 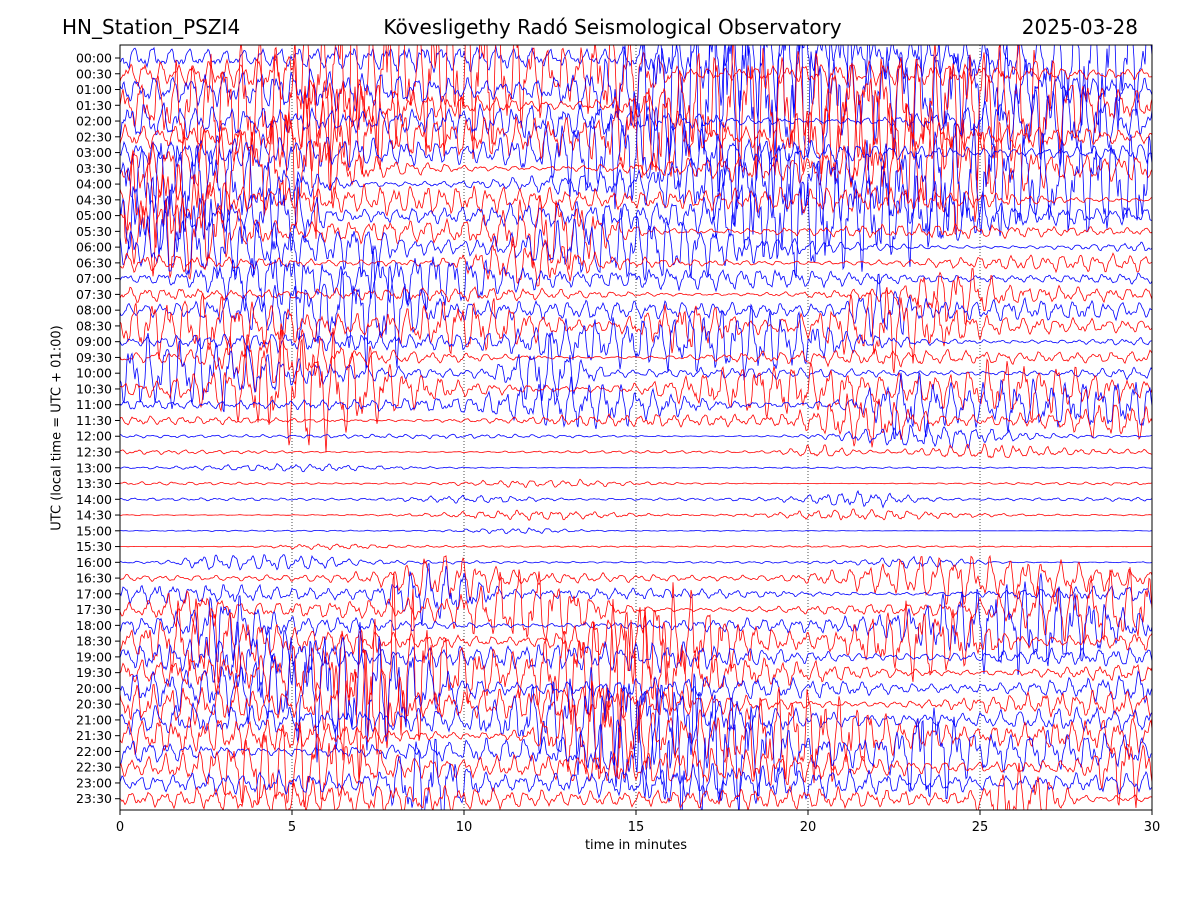 I want to click on x-tick-label: 5, so click(x=292, y=827).